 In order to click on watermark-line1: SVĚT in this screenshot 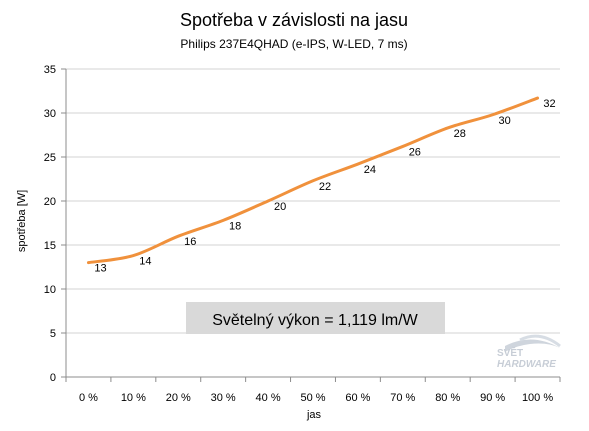, I will do `click(510, 352)`.